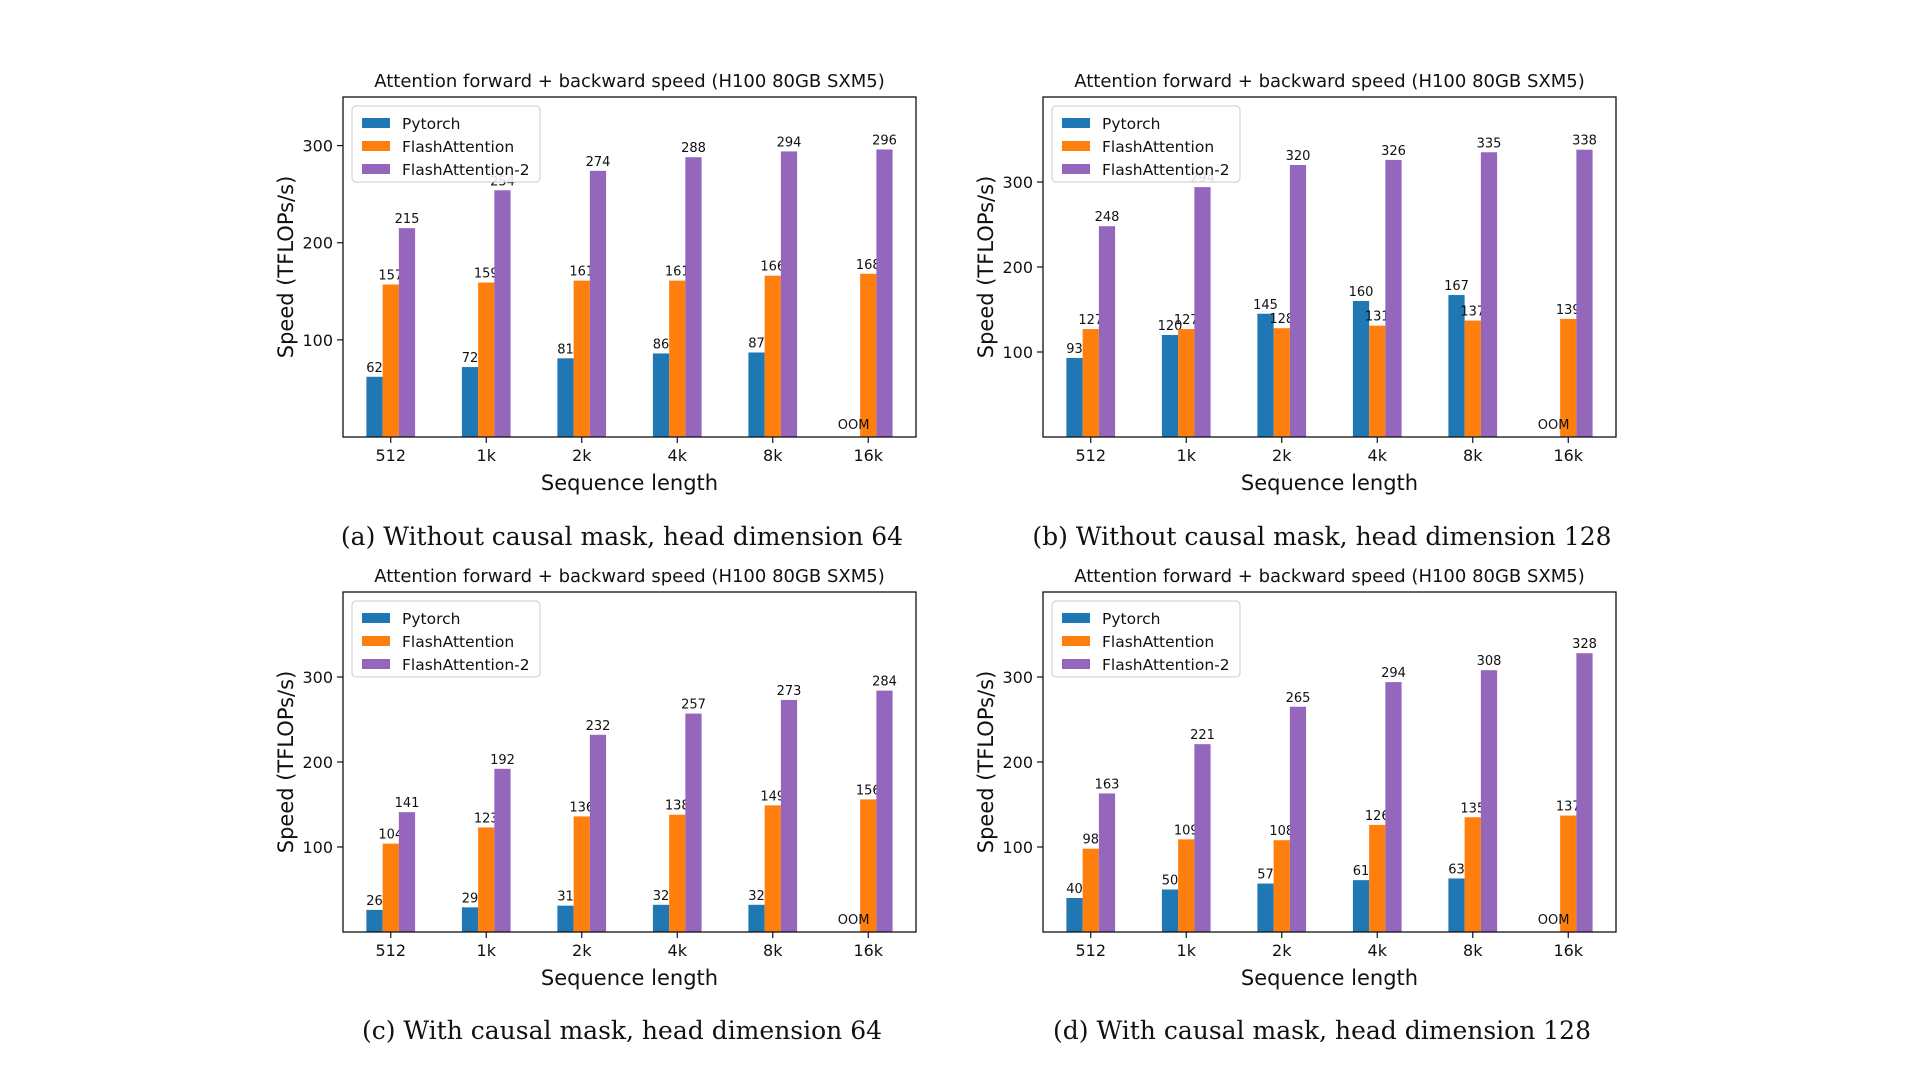  What do you see at coordinates (629, 267) in the screenshot?
I see `plot-frame-a` at bounding box center [629, 267].